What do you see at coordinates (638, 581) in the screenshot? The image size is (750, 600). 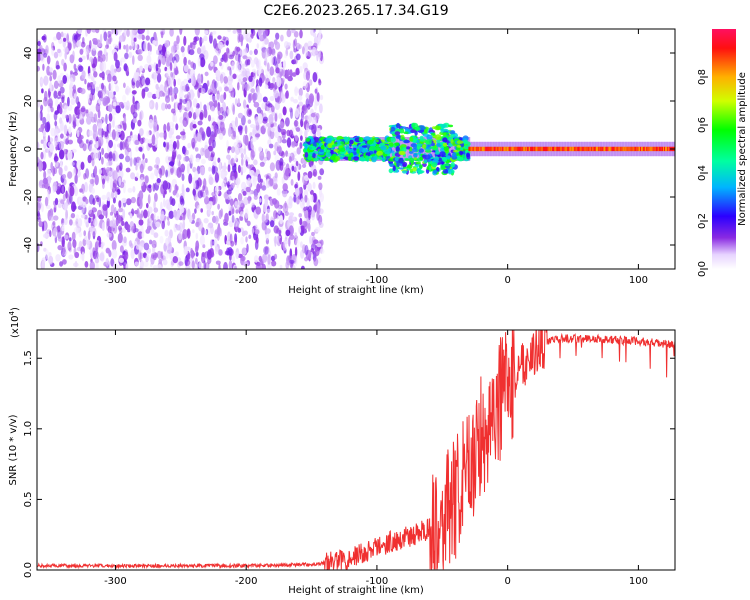 I see `x-tick-label: 100` at bounding box center [638, 581].